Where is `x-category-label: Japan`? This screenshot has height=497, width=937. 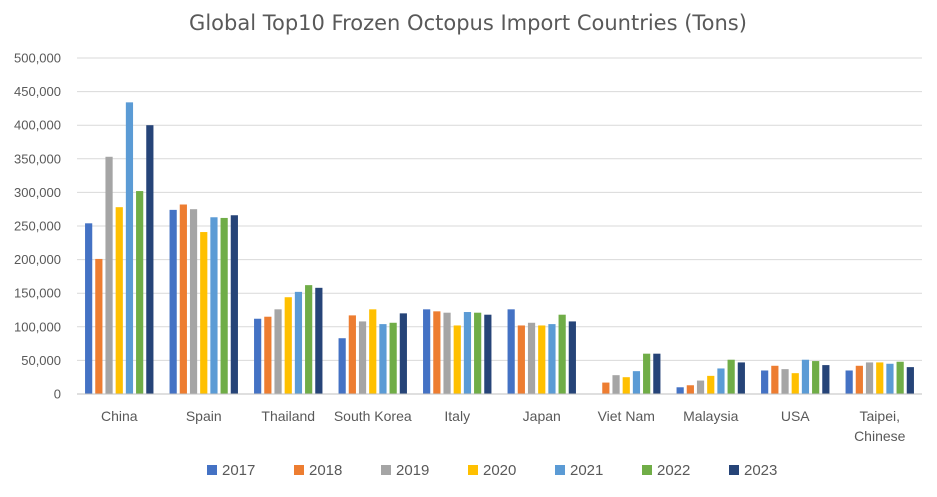 x-category-label: Japan is located at coordinates (542, 416).